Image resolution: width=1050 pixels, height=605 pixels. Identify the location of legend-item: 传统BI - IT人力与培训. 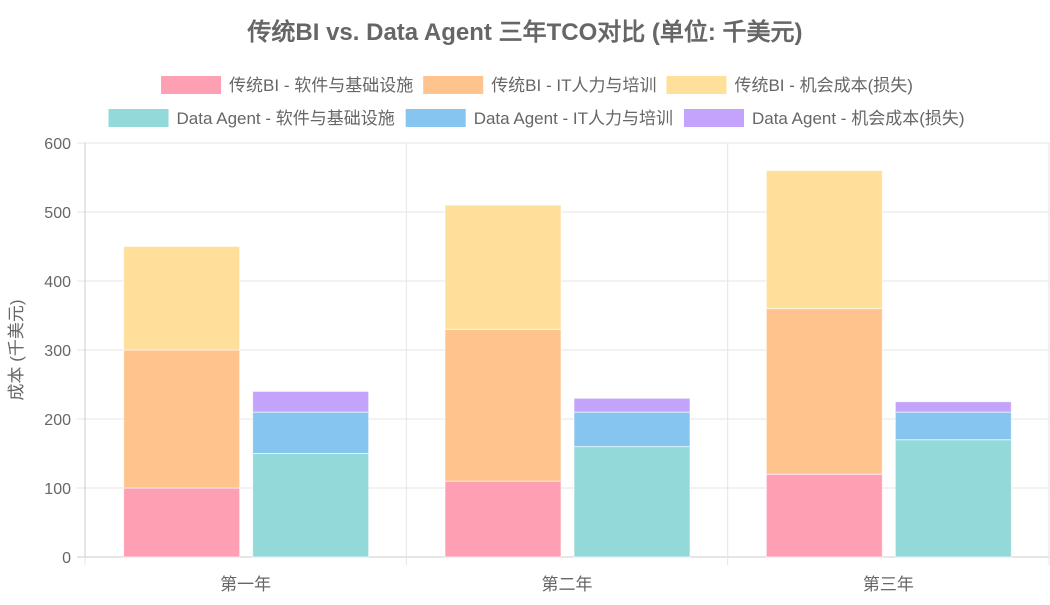
(539, 85).